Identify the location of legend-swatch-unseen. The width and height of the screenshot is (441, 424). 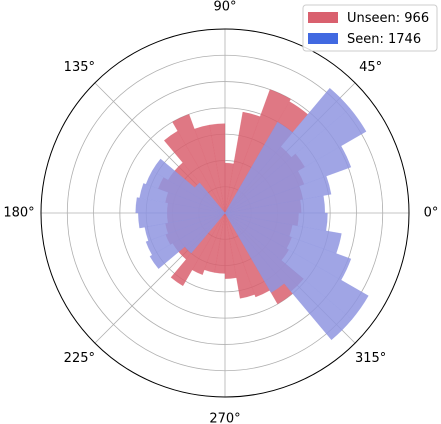
(323, 17).